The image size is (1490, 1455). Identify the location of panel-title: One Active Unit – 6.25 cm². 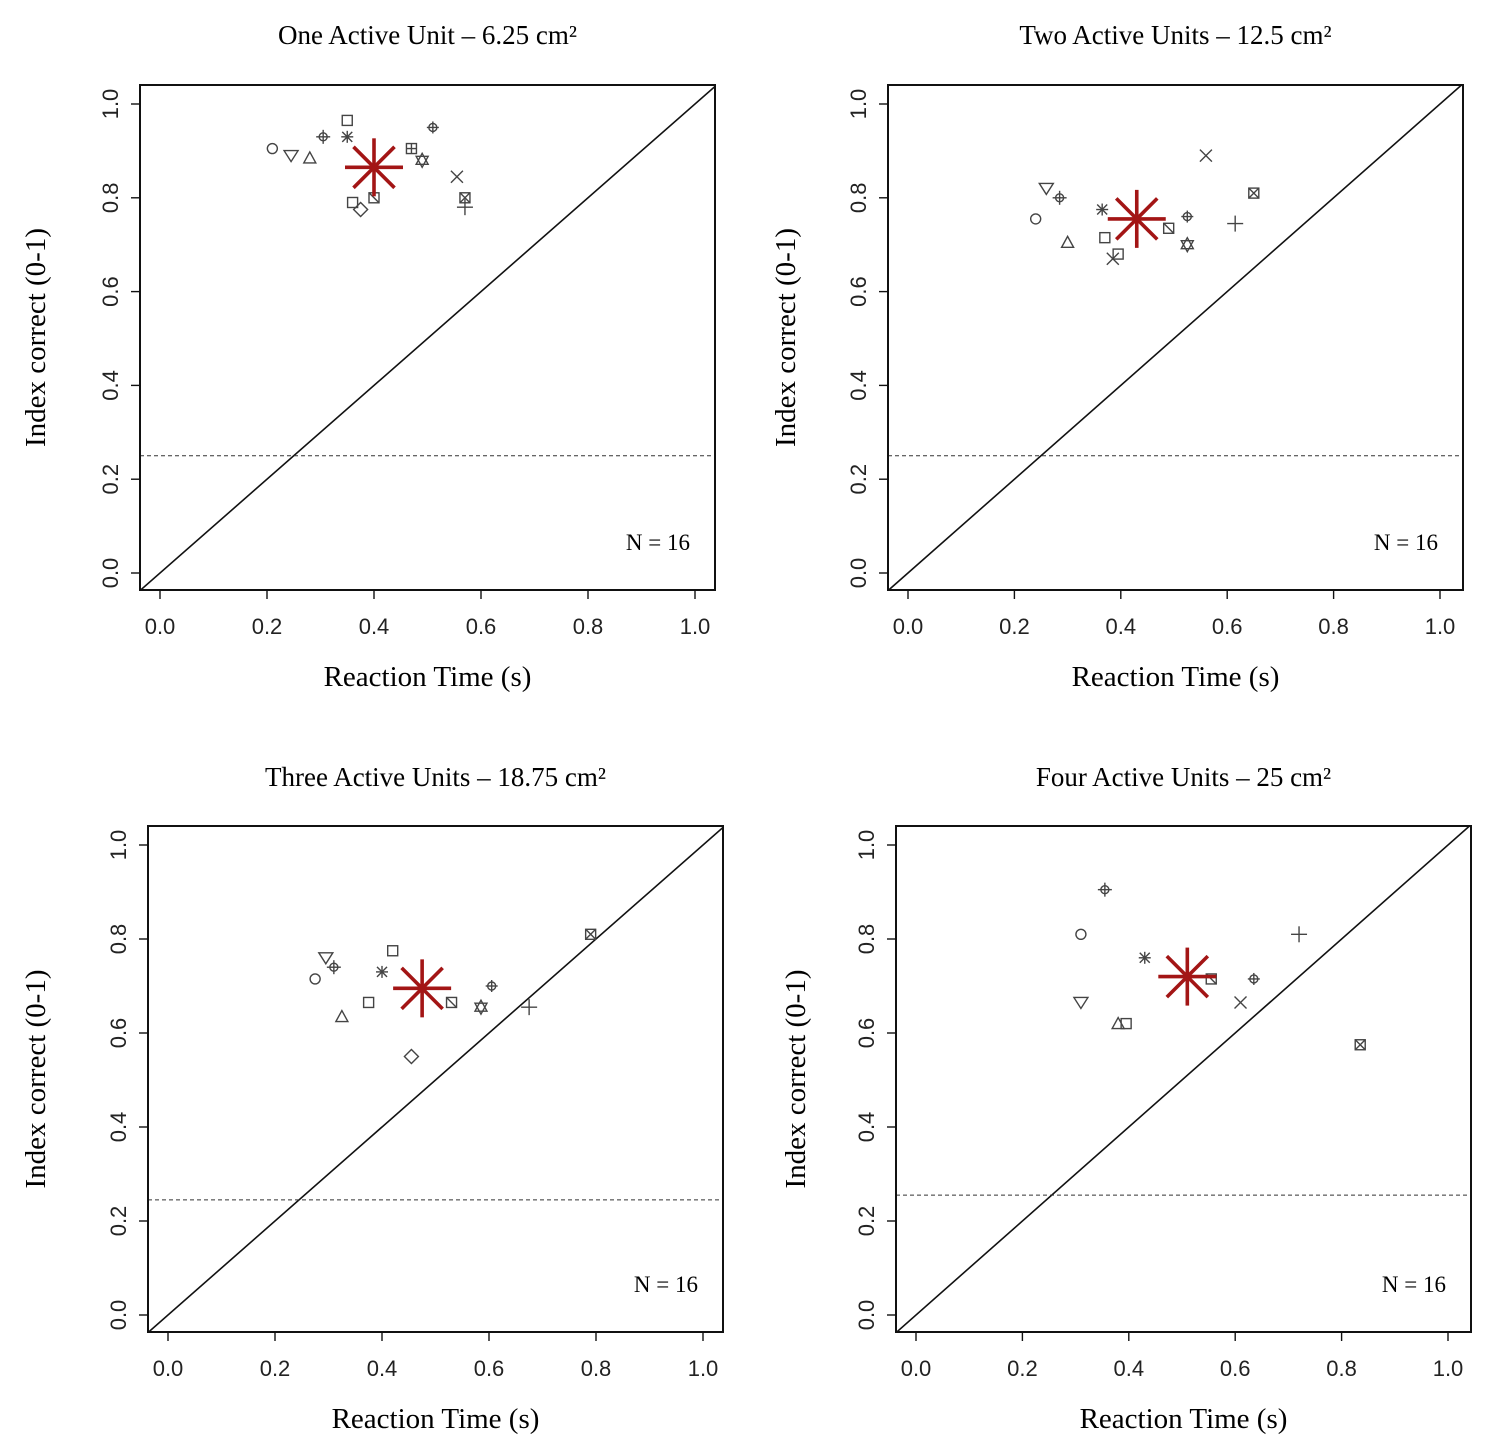
(427, 35).